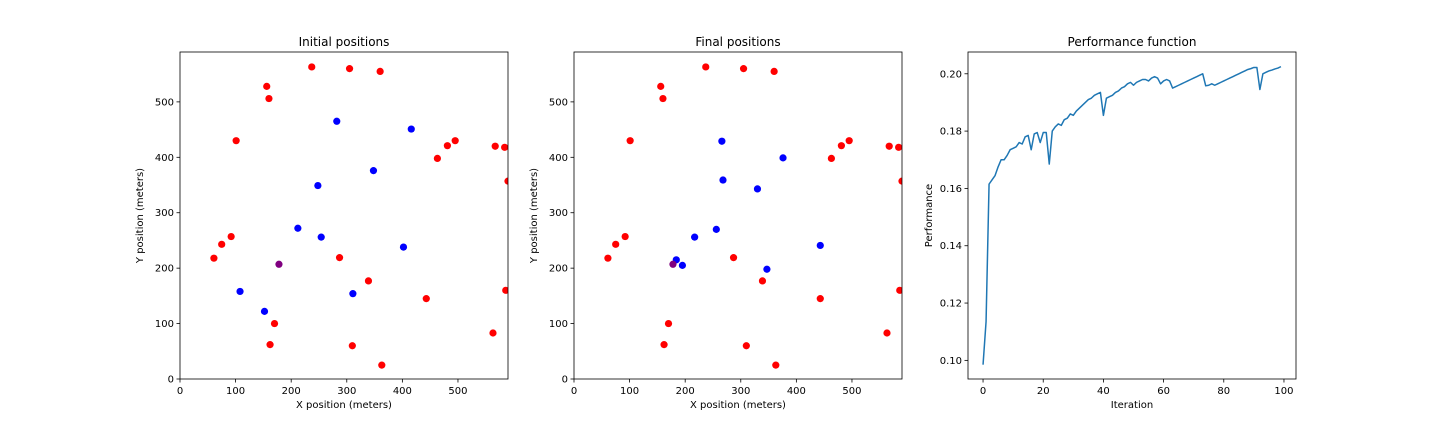  I want to click on chart-title: Initial positions, so click(344, 42).